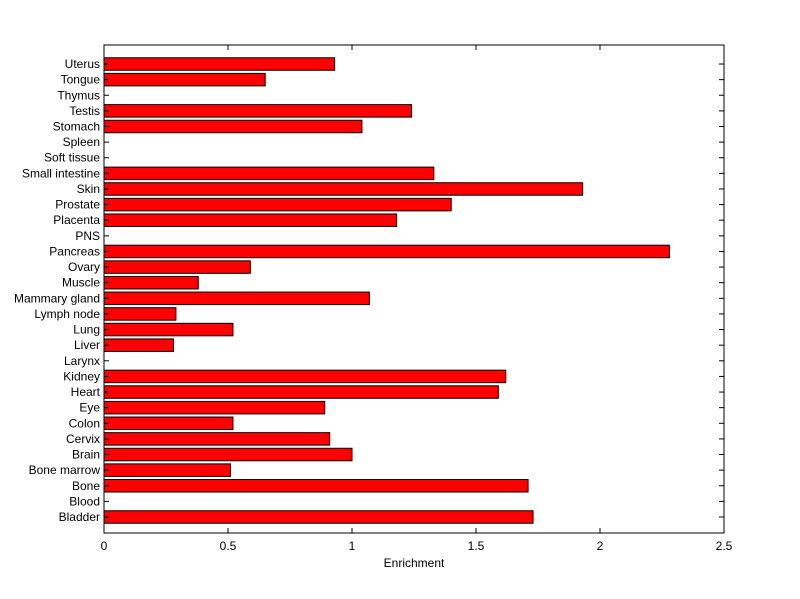 The image size is (800, 599). Describe the element at coordinates (228, 546) in the screenshot. I see `x-tick-label: 0.5` at that location.